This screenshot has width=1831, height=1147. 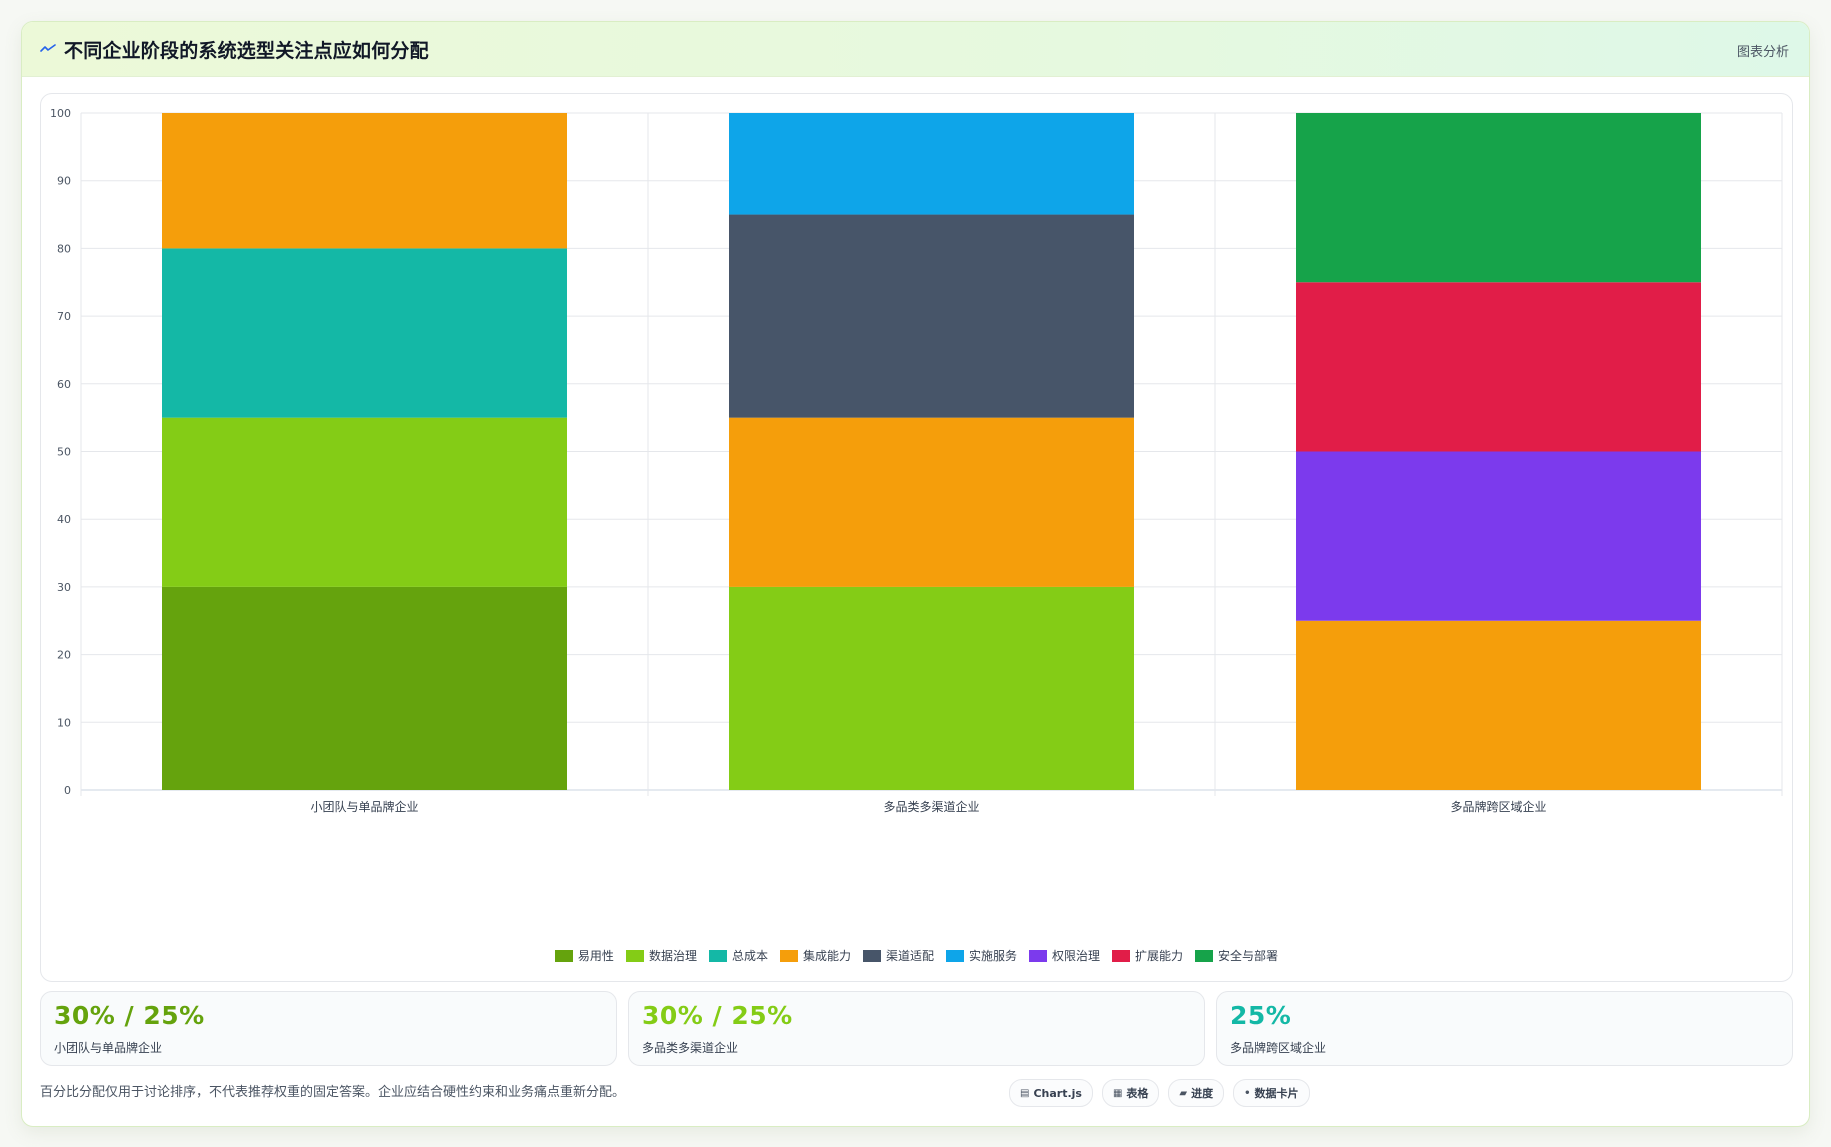 What do you see at coordinates (60, 113) in the screenshot?
I see `y-tick-label: 100` at bounding box center [60, 113].